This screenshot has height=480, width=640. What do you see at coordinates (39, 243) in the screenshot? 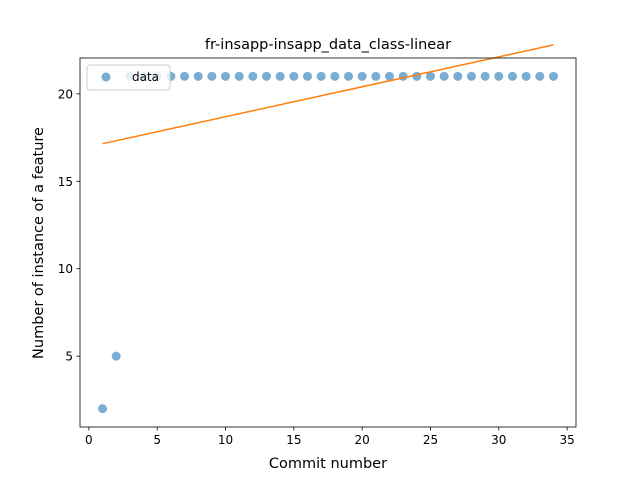
I see `y-axis-label: Number of instance of a feature` at bounding box center [39, 243].